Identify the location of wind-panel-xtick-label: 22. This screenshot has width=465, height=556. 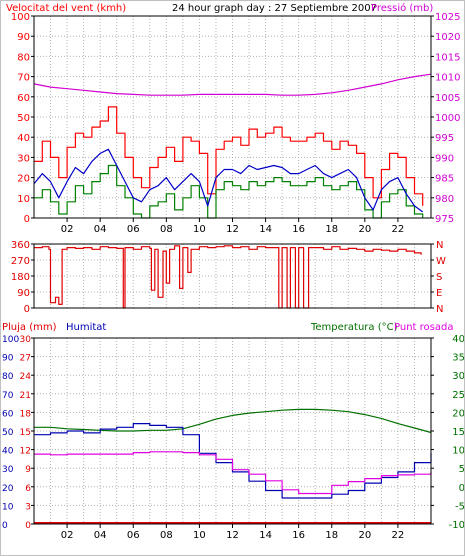
(398, 229).